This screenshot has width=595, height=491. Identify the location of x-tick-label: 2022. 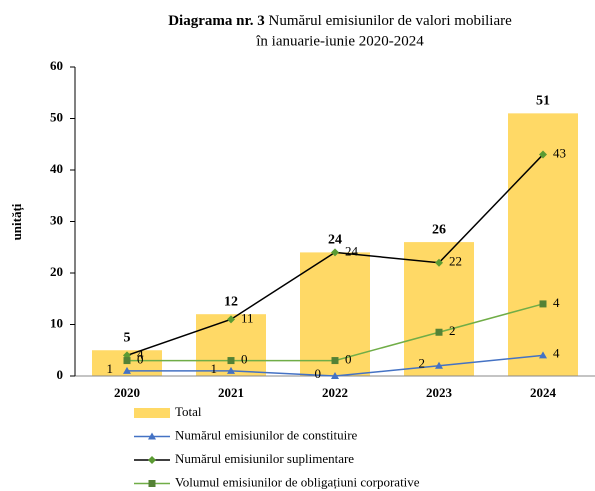
(335, 392).